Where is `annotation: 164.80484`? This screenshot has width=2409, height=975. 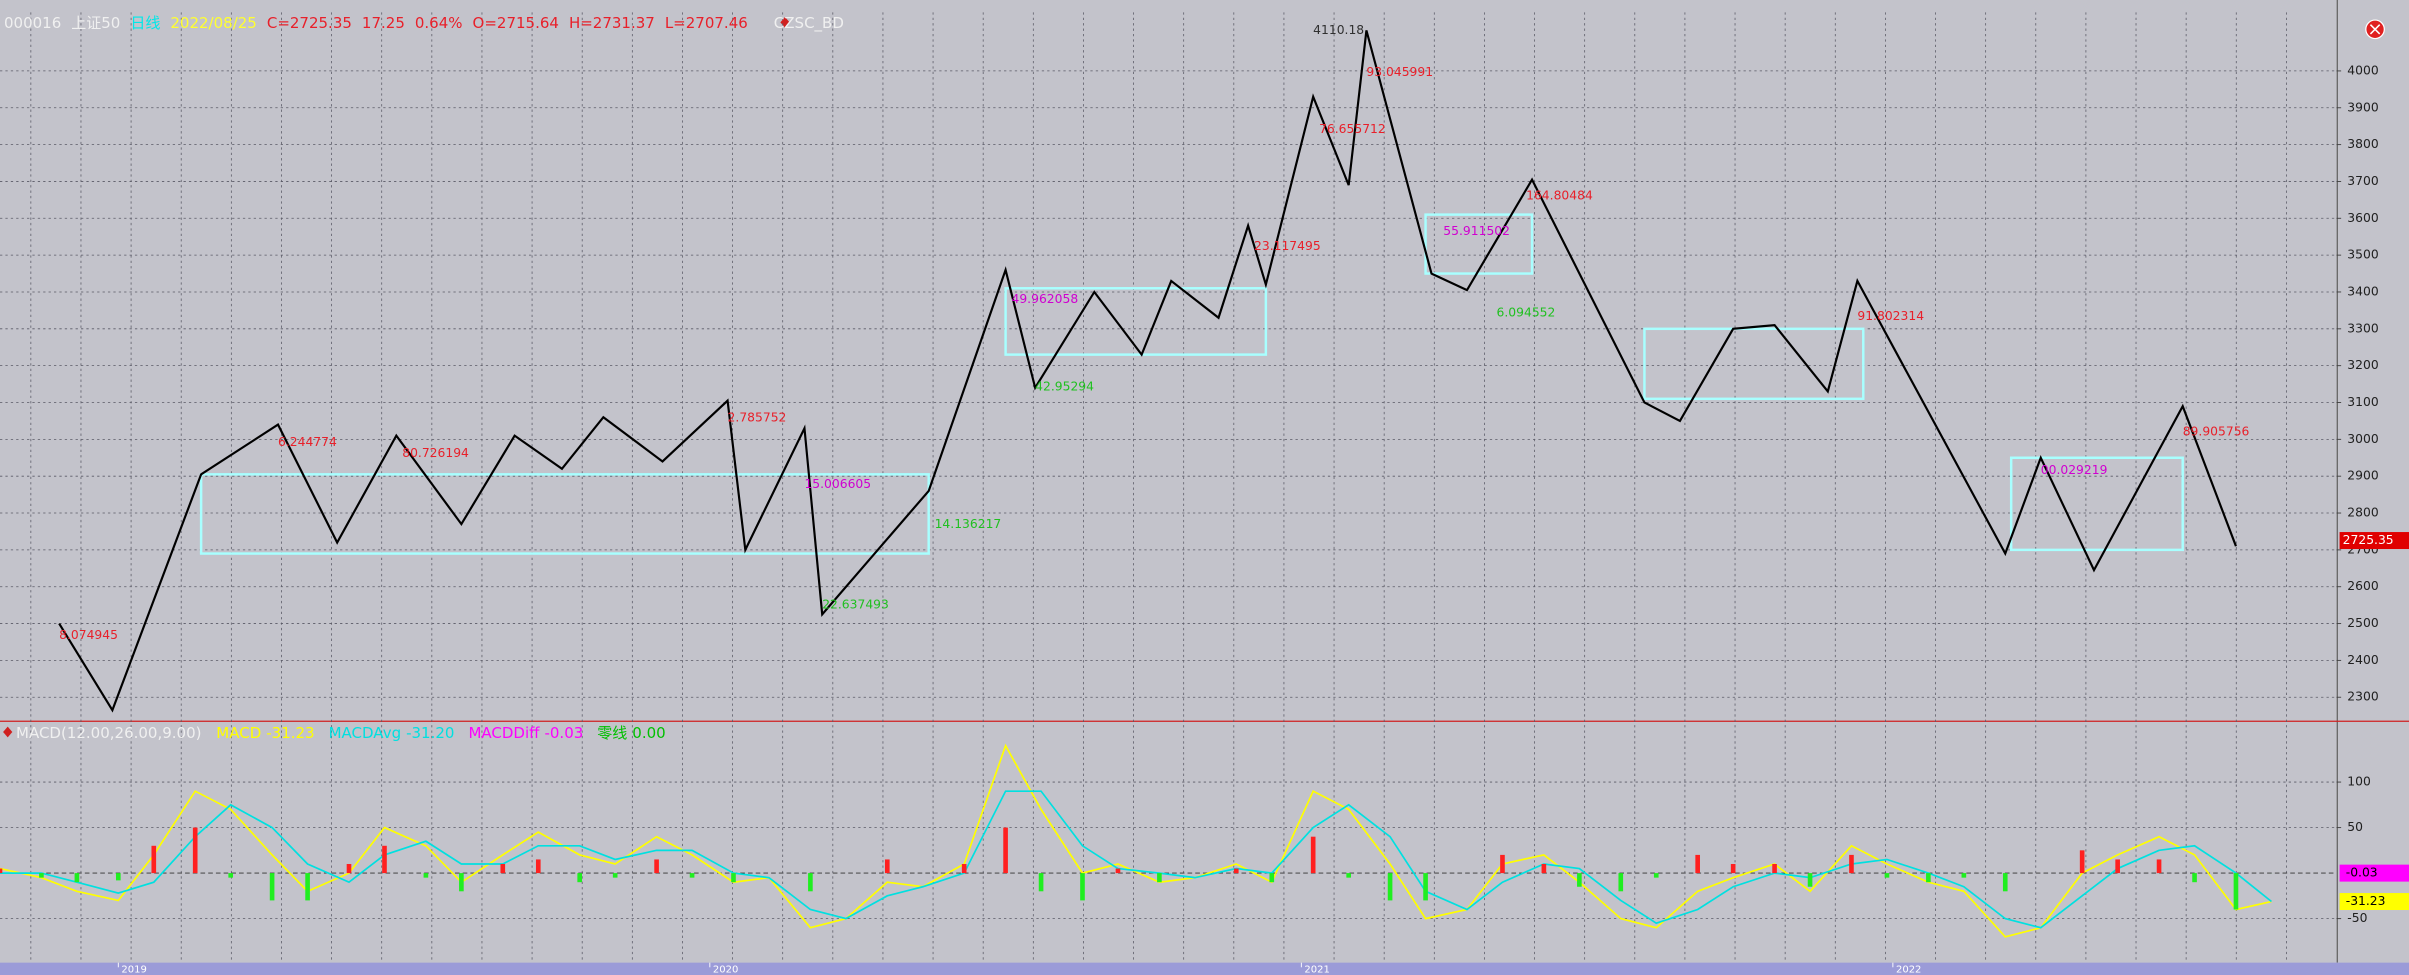 annotation: 164.80484 is located at coordinates (1559, 195).